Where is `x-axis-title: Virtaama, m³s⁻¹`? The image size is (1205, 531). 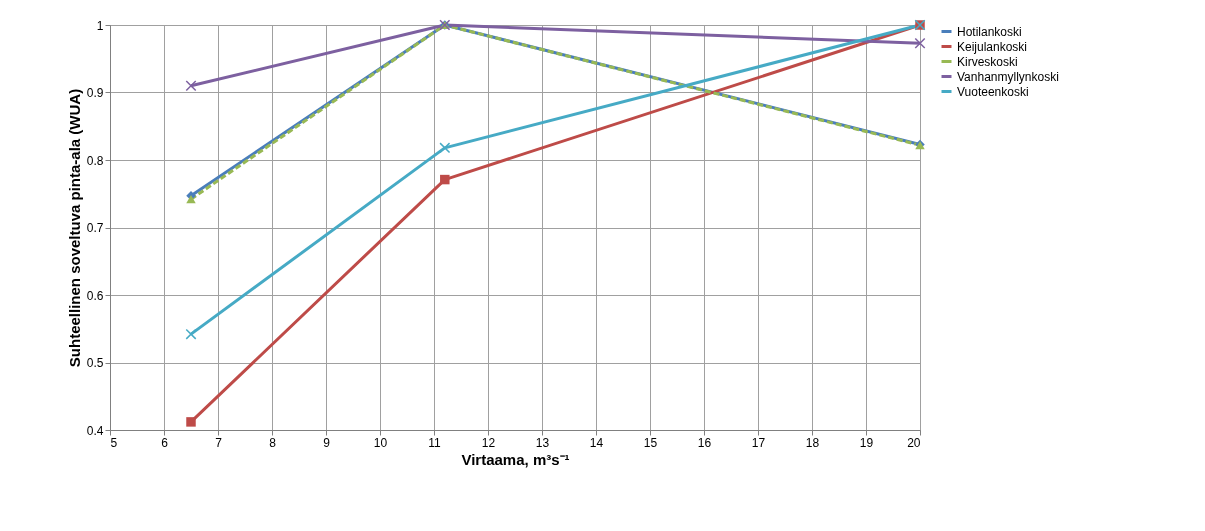 x-axis-title: Virtaama, m³s⁻¹ is located at coordinates (515, 459).